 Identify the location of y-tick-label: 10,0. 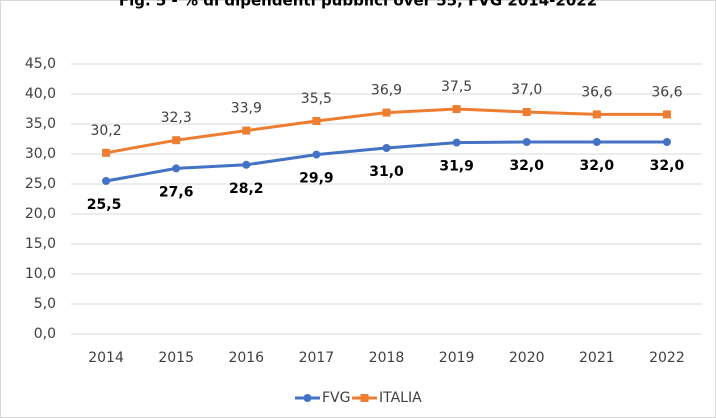
(40, 274).